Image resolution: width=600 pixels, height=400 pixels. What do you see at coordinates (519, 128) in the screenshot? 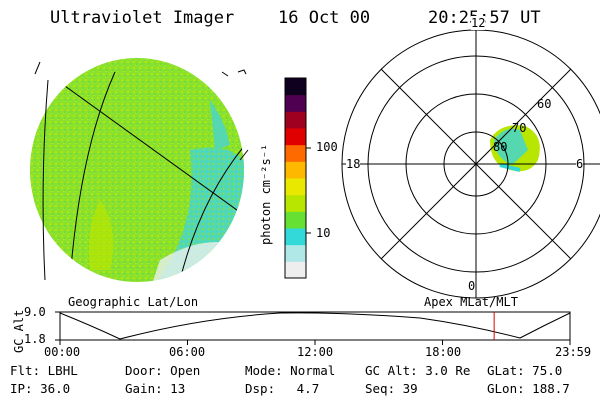
I see `mlat-label-70: 70` at bounding box center [519, 128].